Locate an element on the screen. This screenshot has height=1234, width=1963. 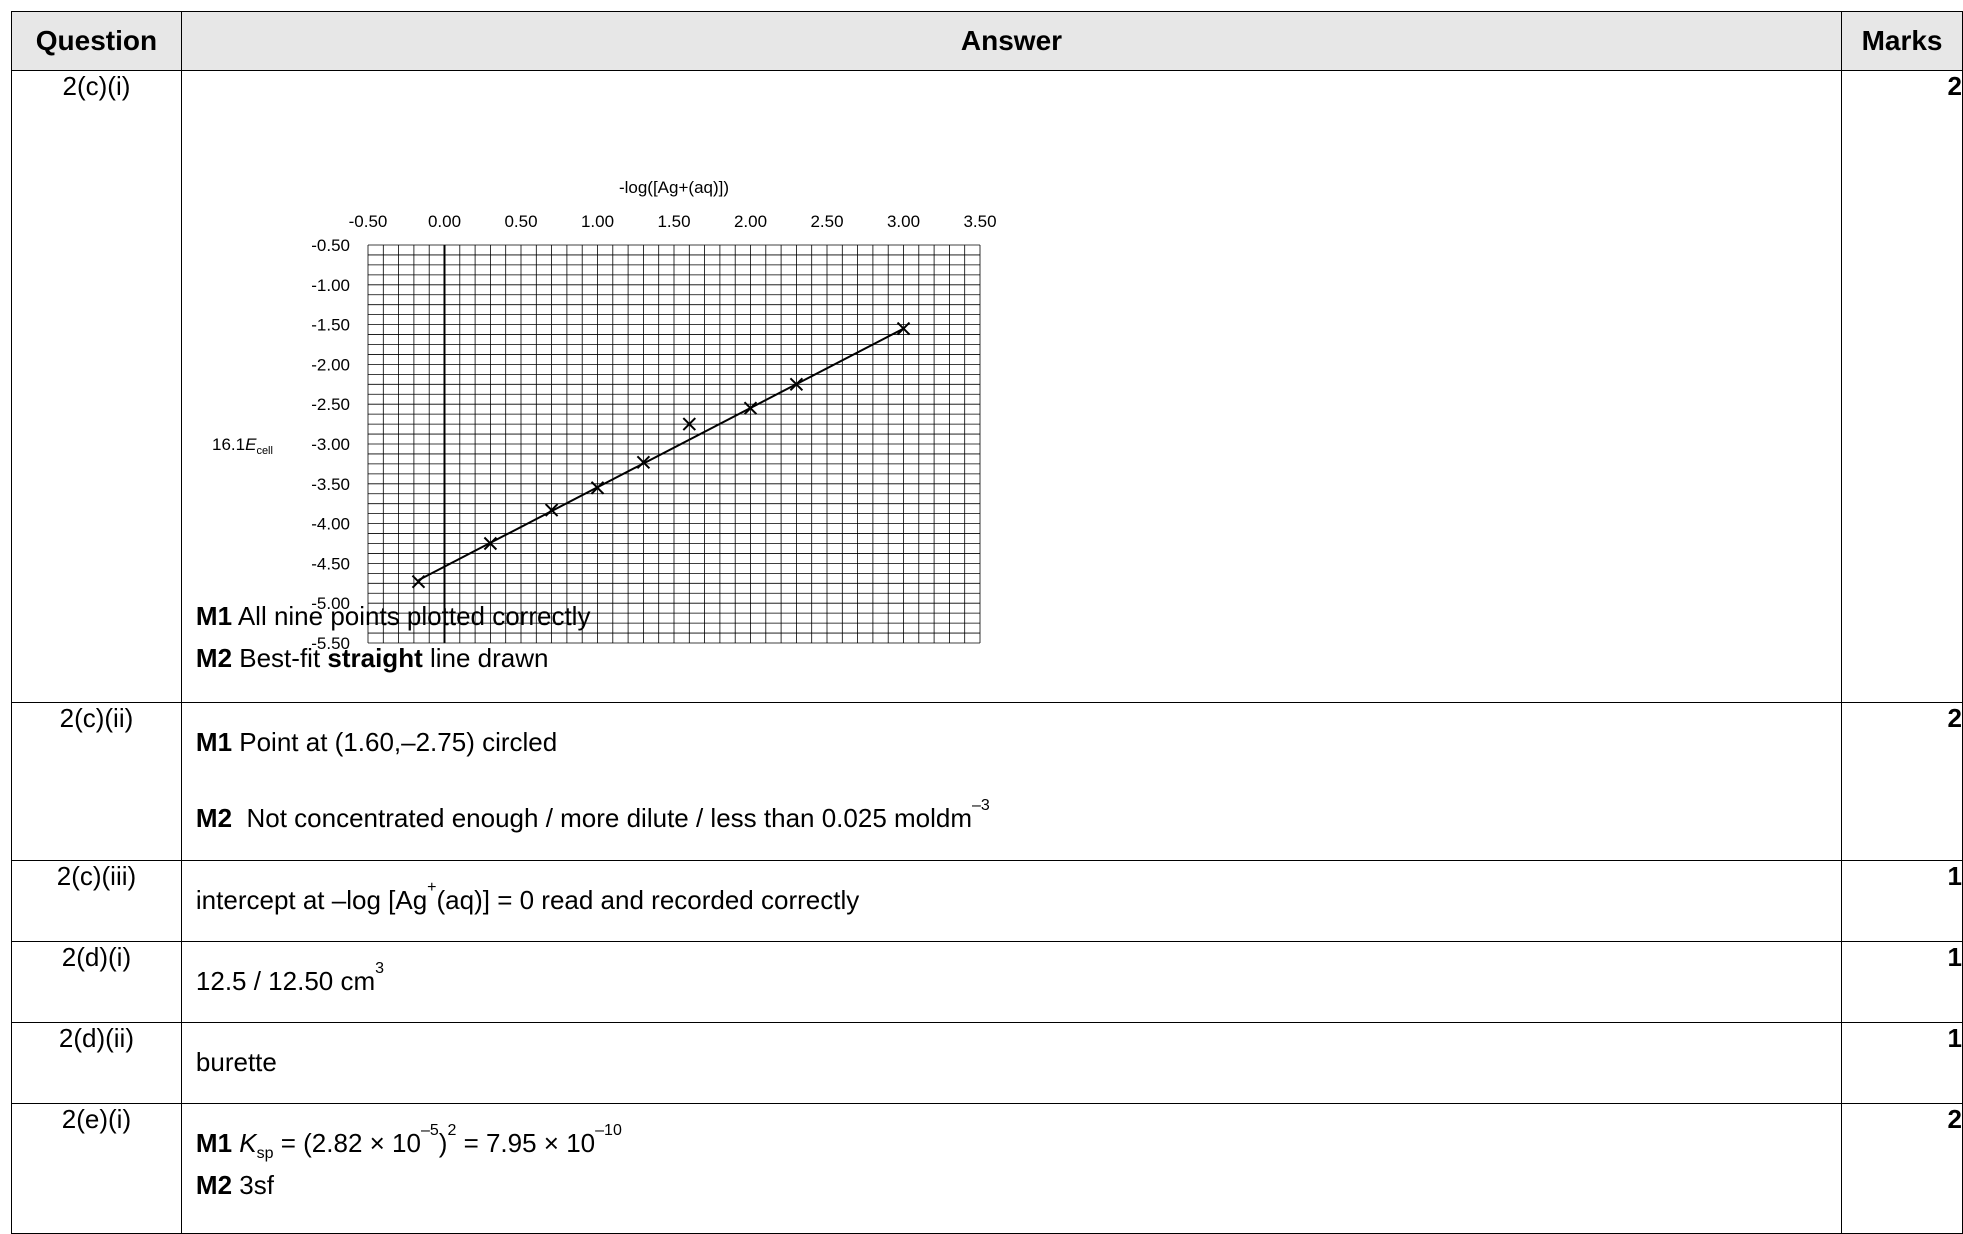
x-tick-label: 2.50 is located at coordinates (826, 221).